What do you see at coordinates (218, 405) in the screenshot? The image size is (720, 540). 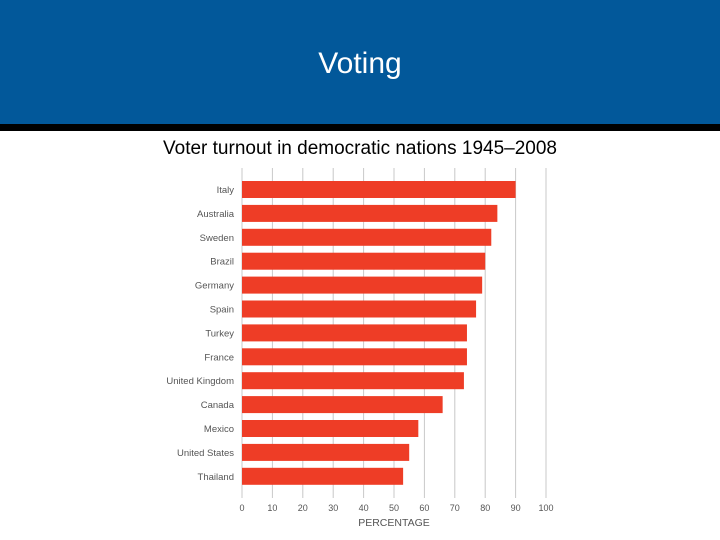 I see `category-label: Canada` at bounding box center [218, 405].